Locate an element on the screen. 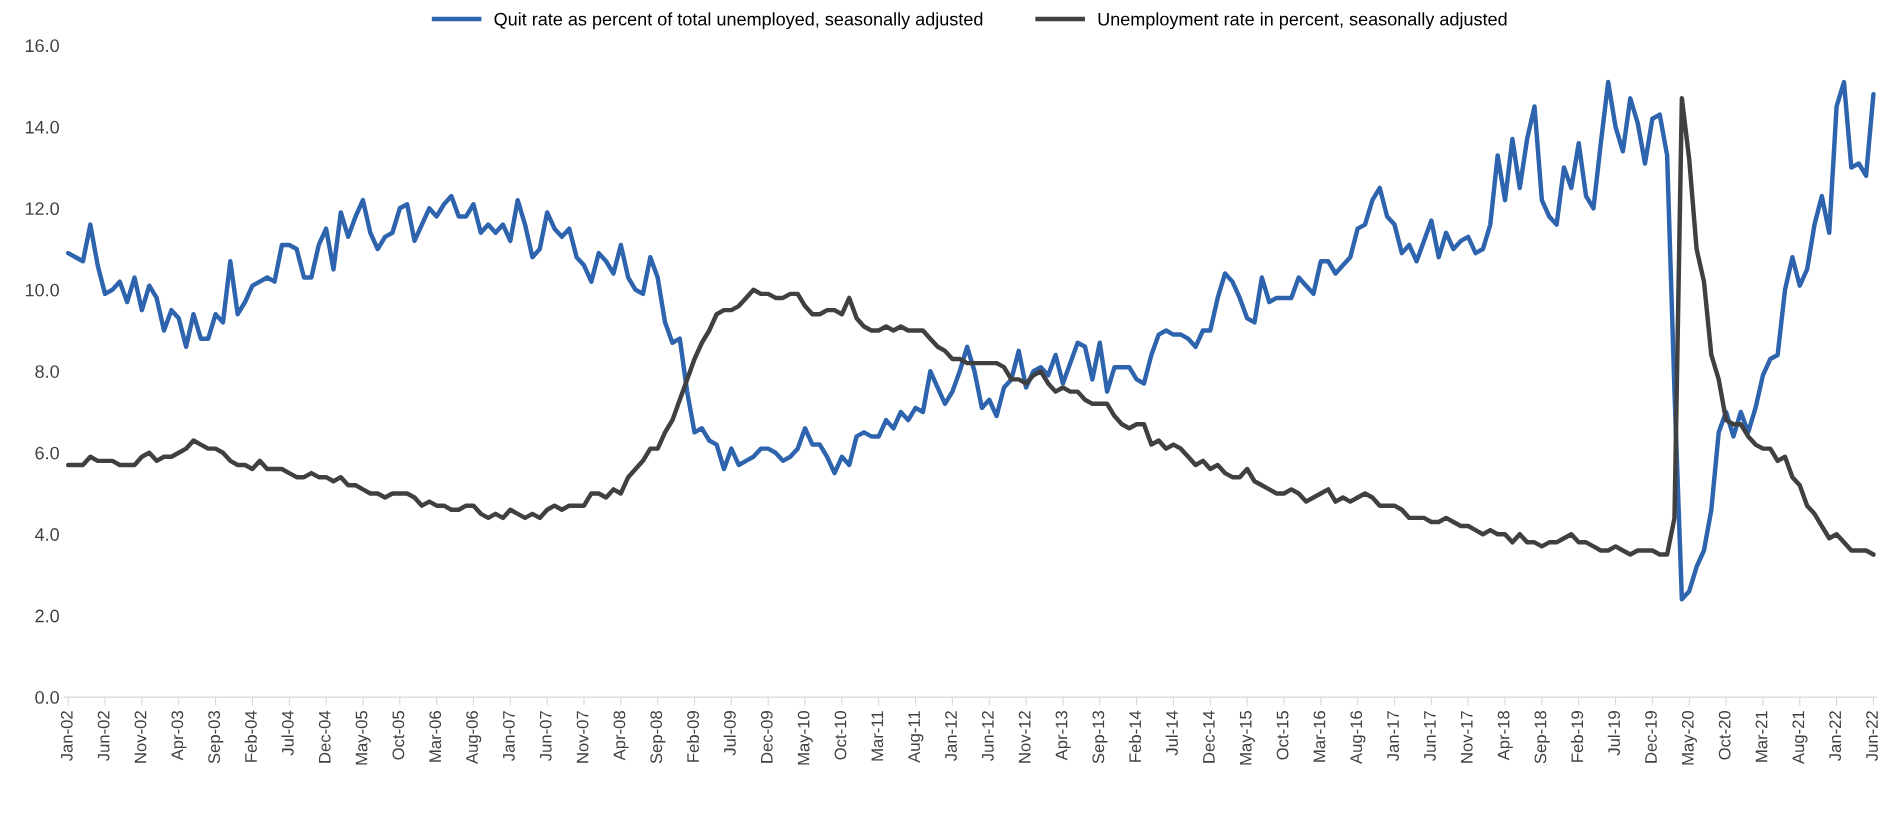 Image resolution: width=1898 pixels, height=825 pixels. x-tick-label: Aug-16 is located at coordinates (1358, 738).